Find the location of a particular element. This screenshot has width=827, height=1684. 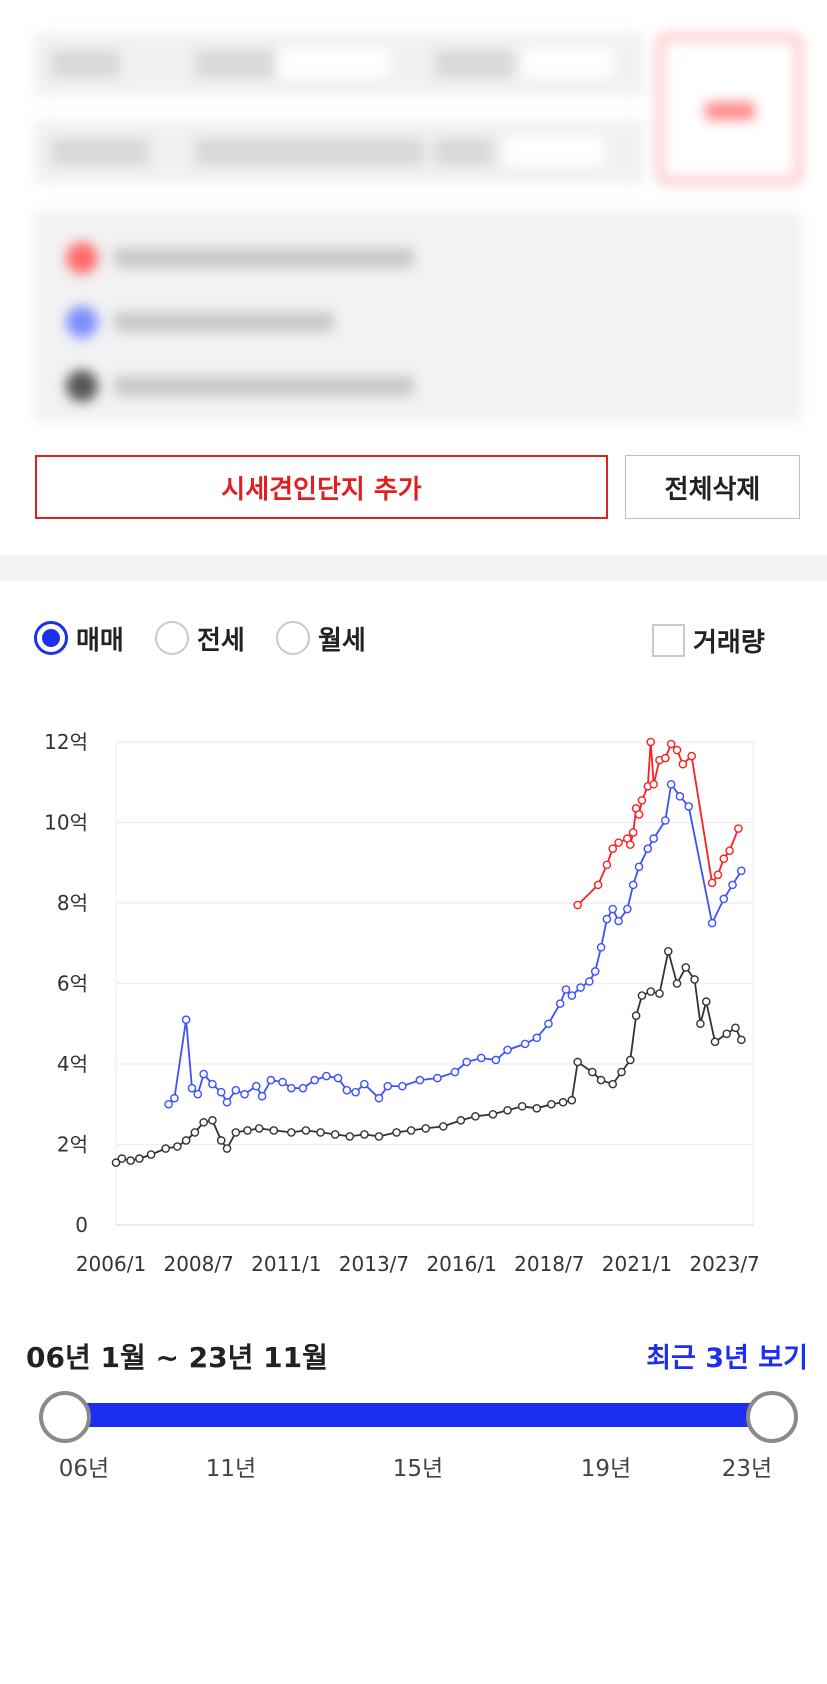

radio-sale-label: 매매 is located at coordinates (100, 640).